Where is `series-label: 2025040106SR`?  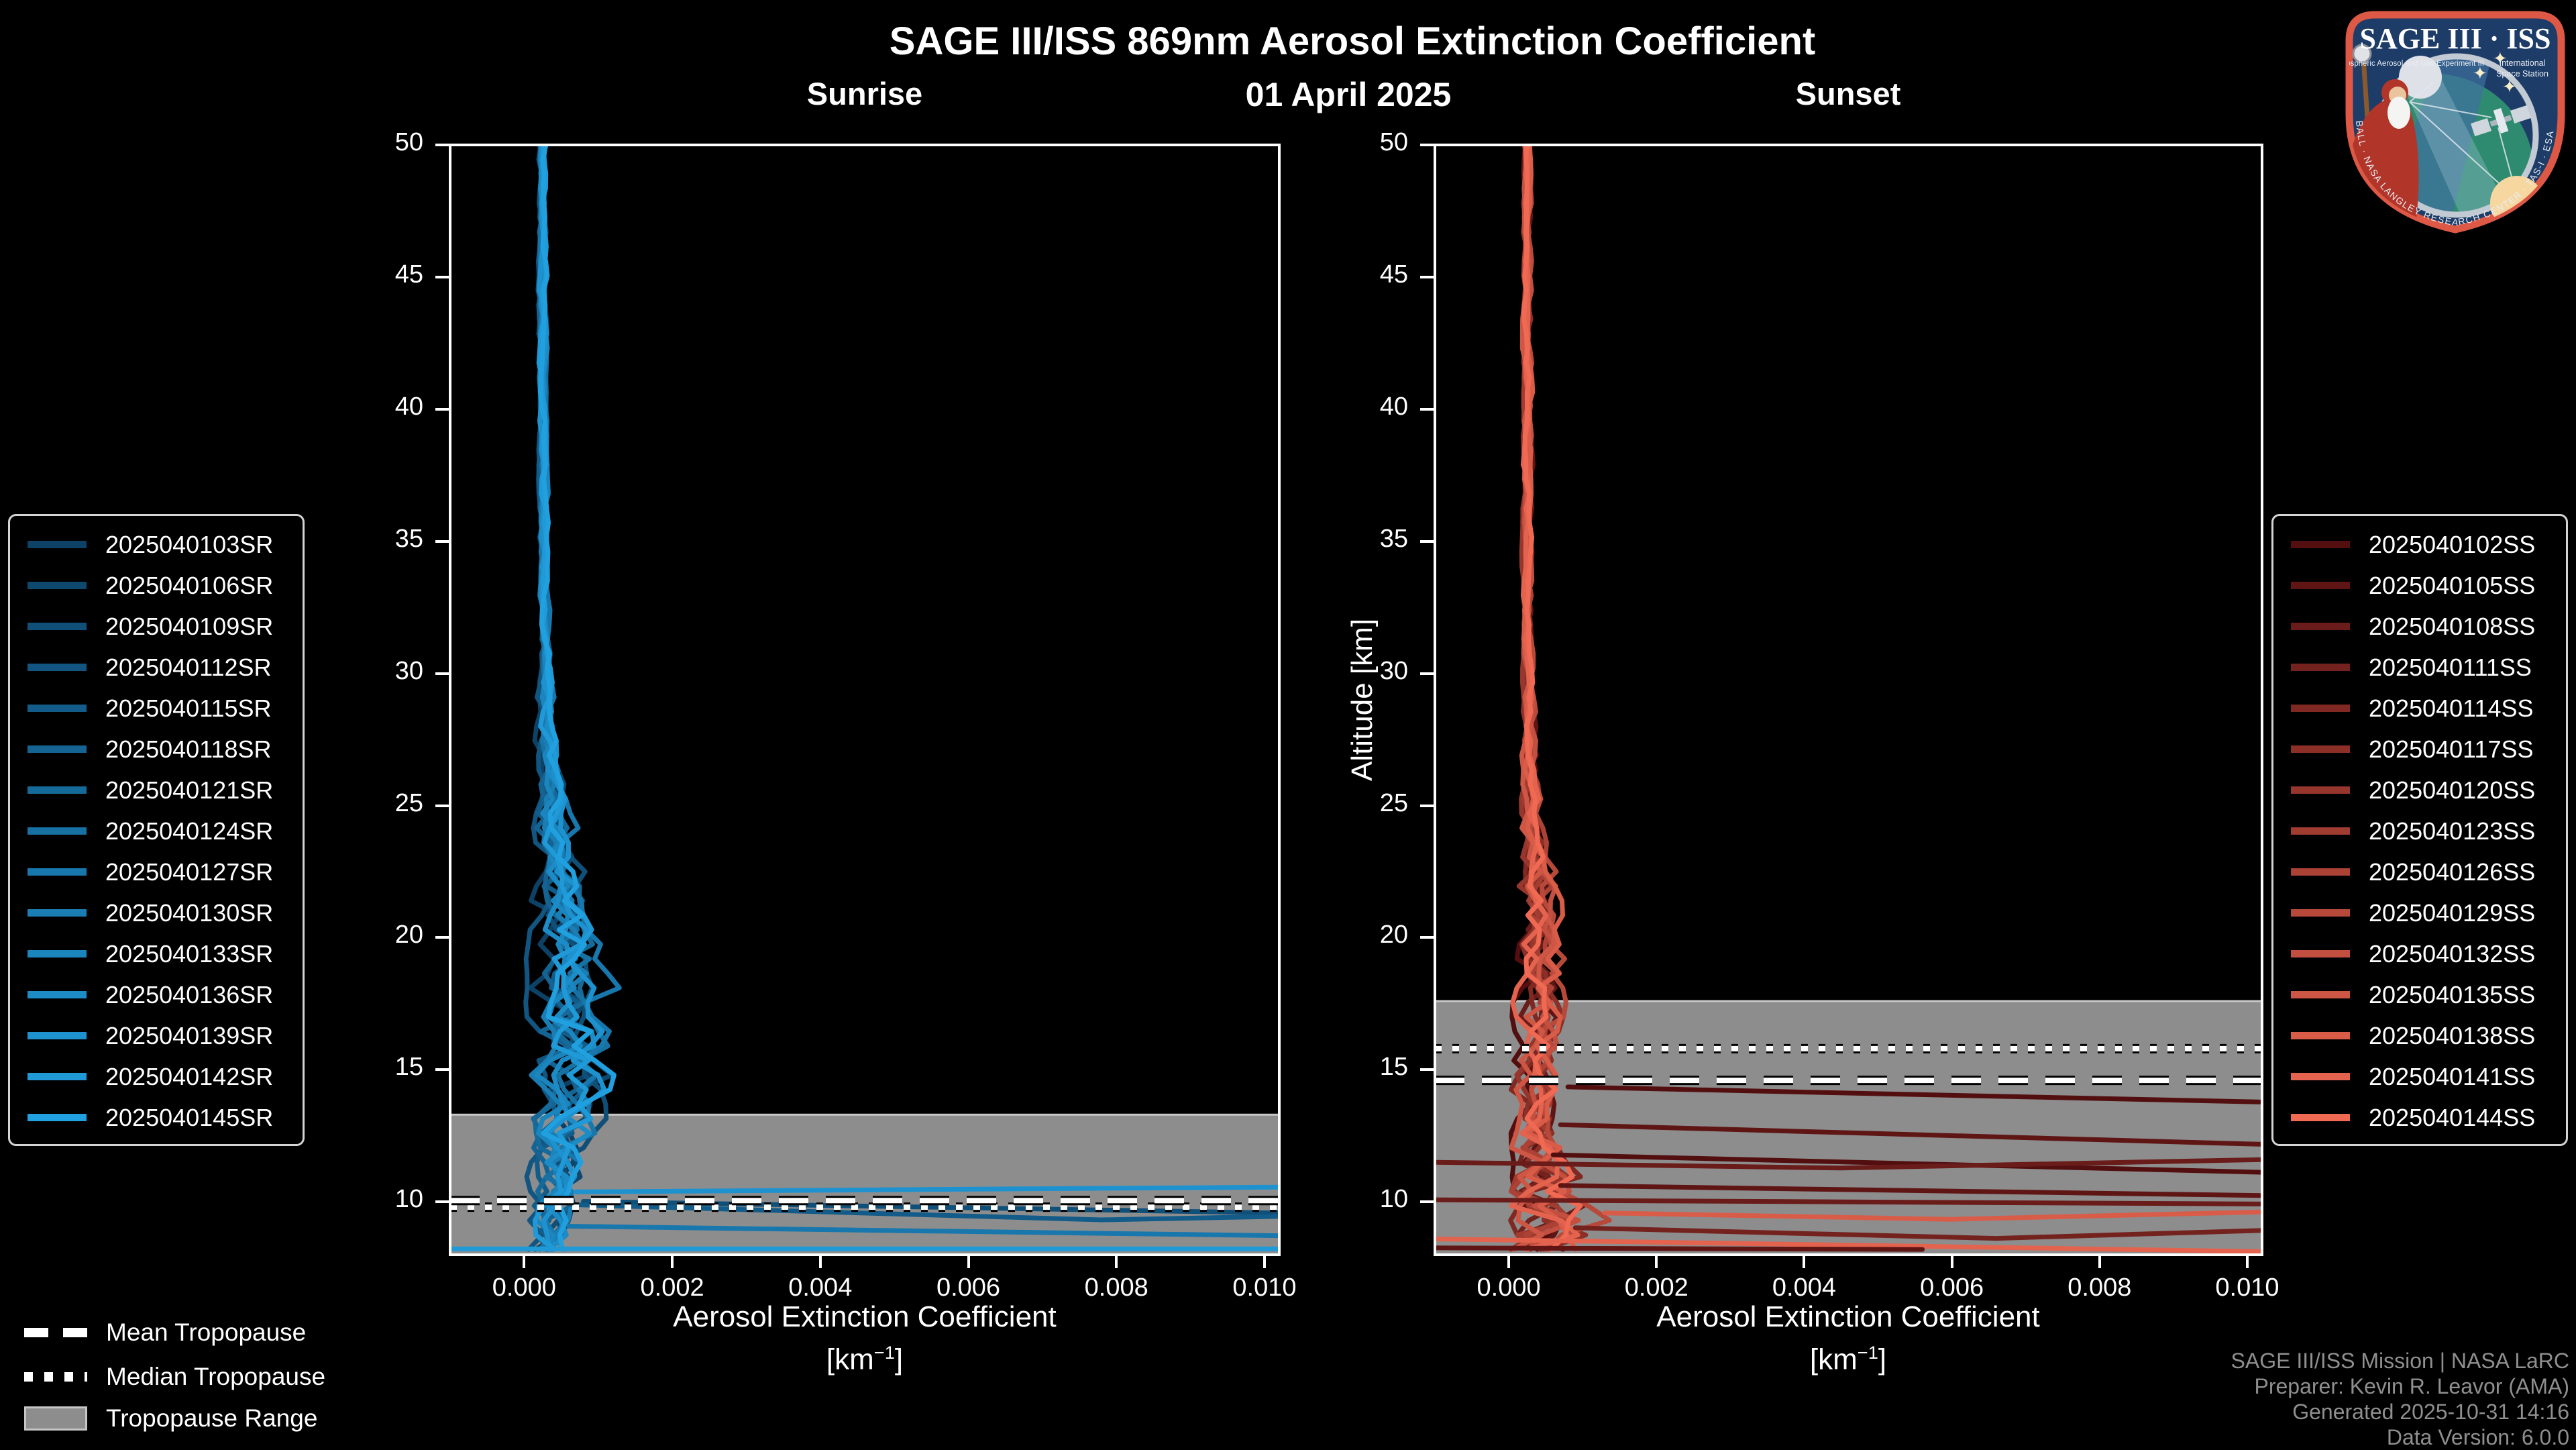
series-label: 2025040106SR is located at coordinates (189, 585).